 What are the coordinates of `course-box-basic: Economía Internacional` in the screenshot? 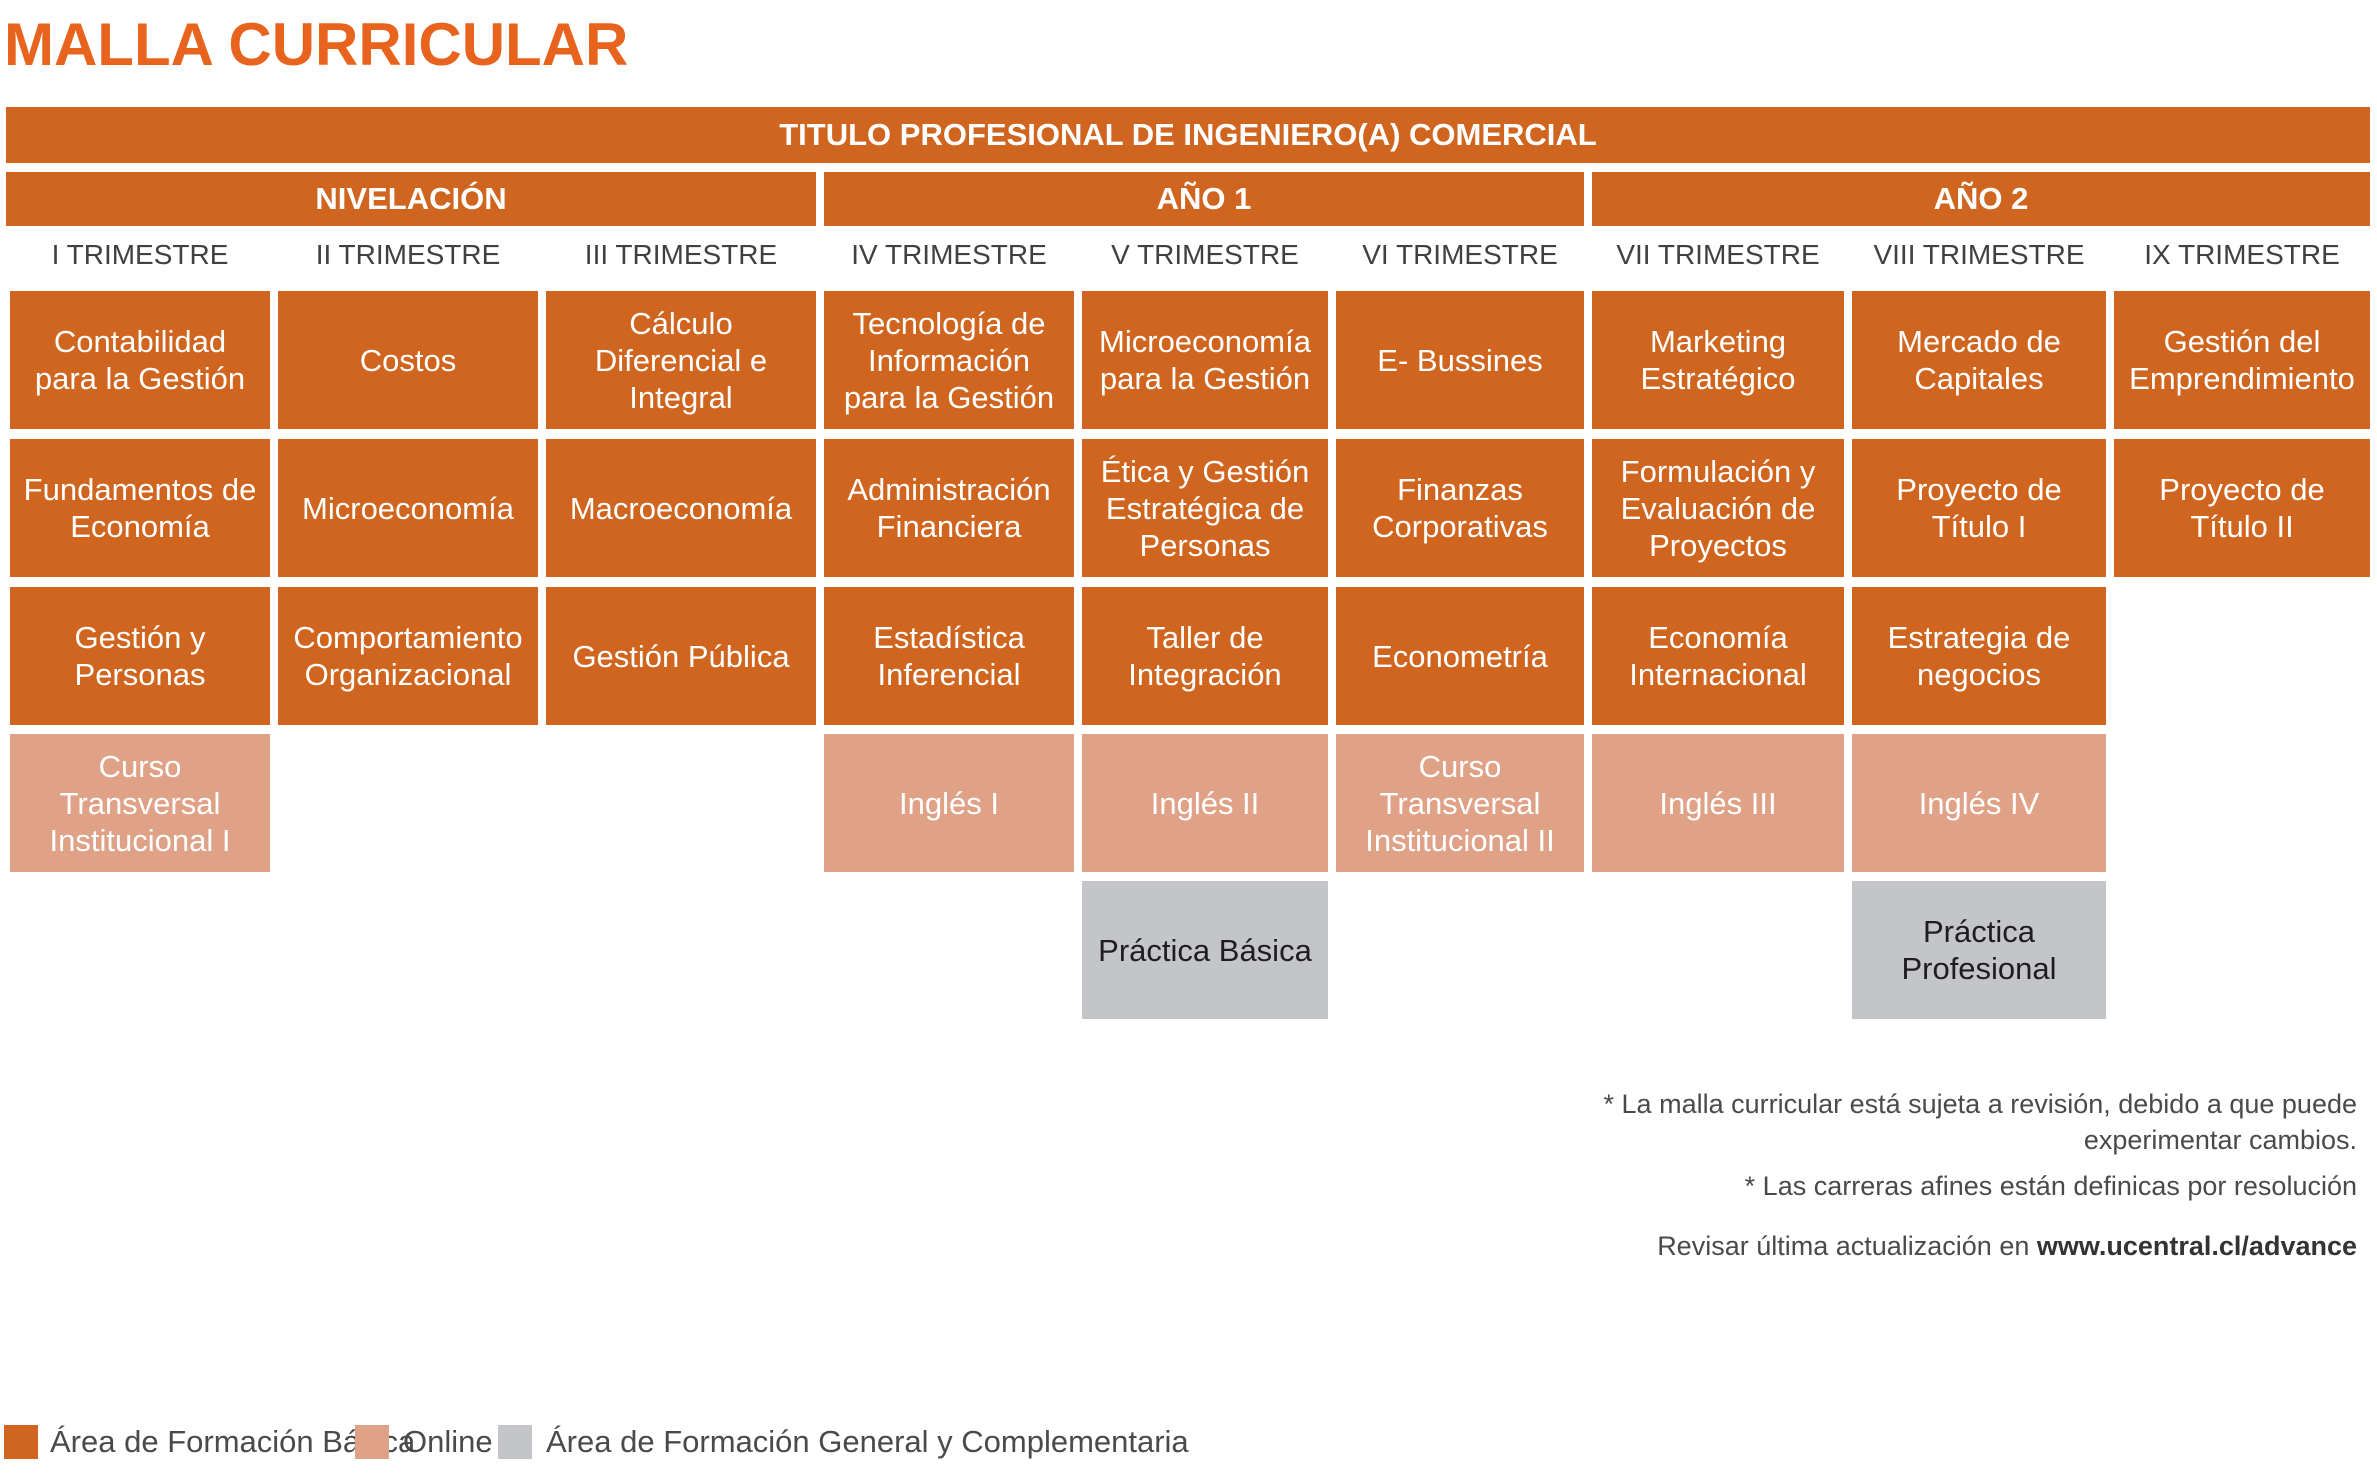 It's located at (1718, 656).